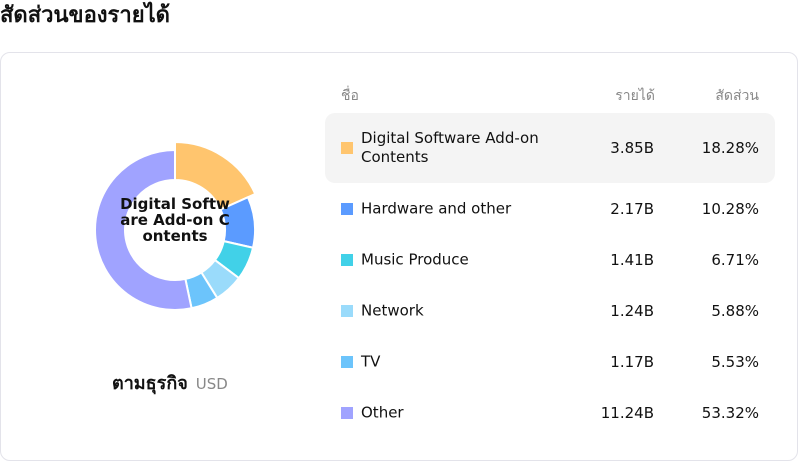  What do you see at coordinates (550, 362) in the screenshot?
I see `table-row: TV 1.17B 5.53%` at bounding box center [550, 362].